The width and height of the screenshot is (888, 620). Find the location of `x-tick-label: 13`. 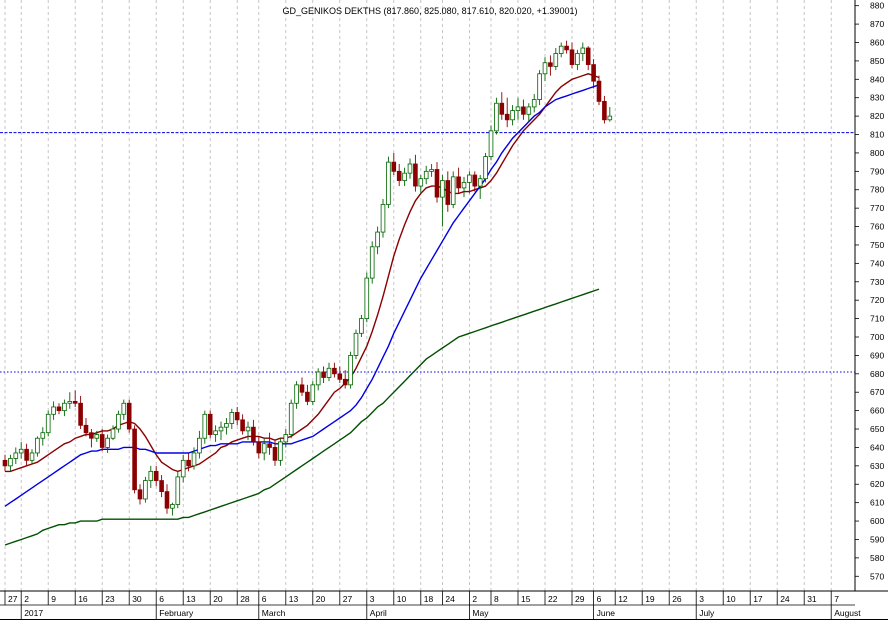

x-tick-label: 13 is located at coordinates (191, 599).